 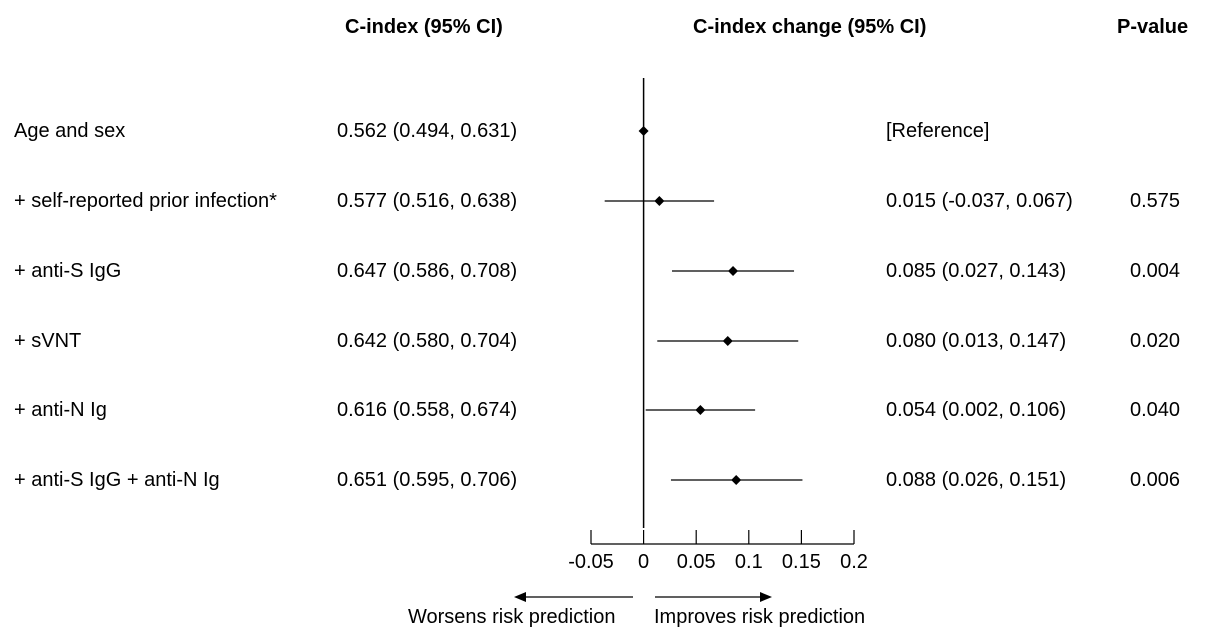 I want to click on row-pvalue: 0.575, so click(x=1155, y=201).